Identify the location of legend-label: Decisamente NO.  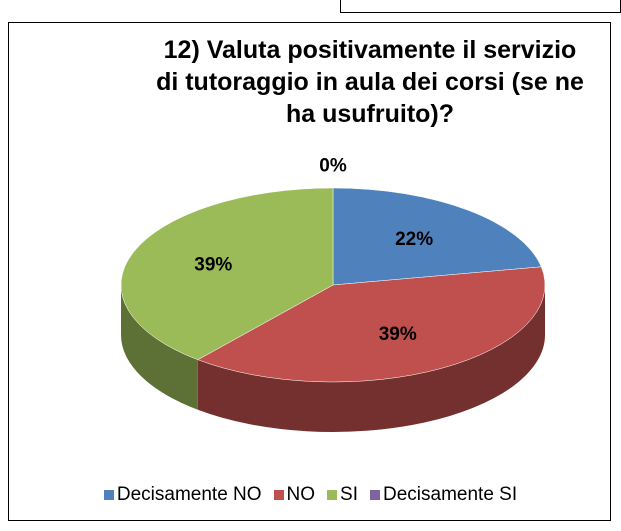
(189, 494).